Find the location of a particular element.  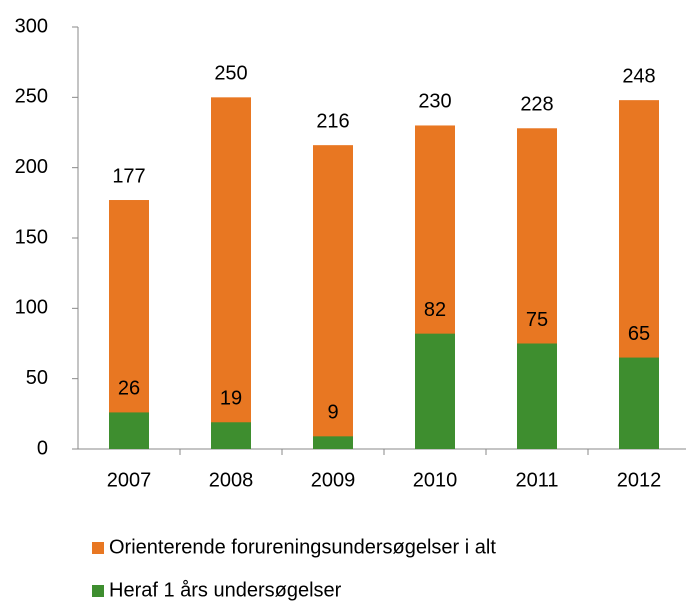

y-tick-label: 200 is located at coordinates (31, 167).